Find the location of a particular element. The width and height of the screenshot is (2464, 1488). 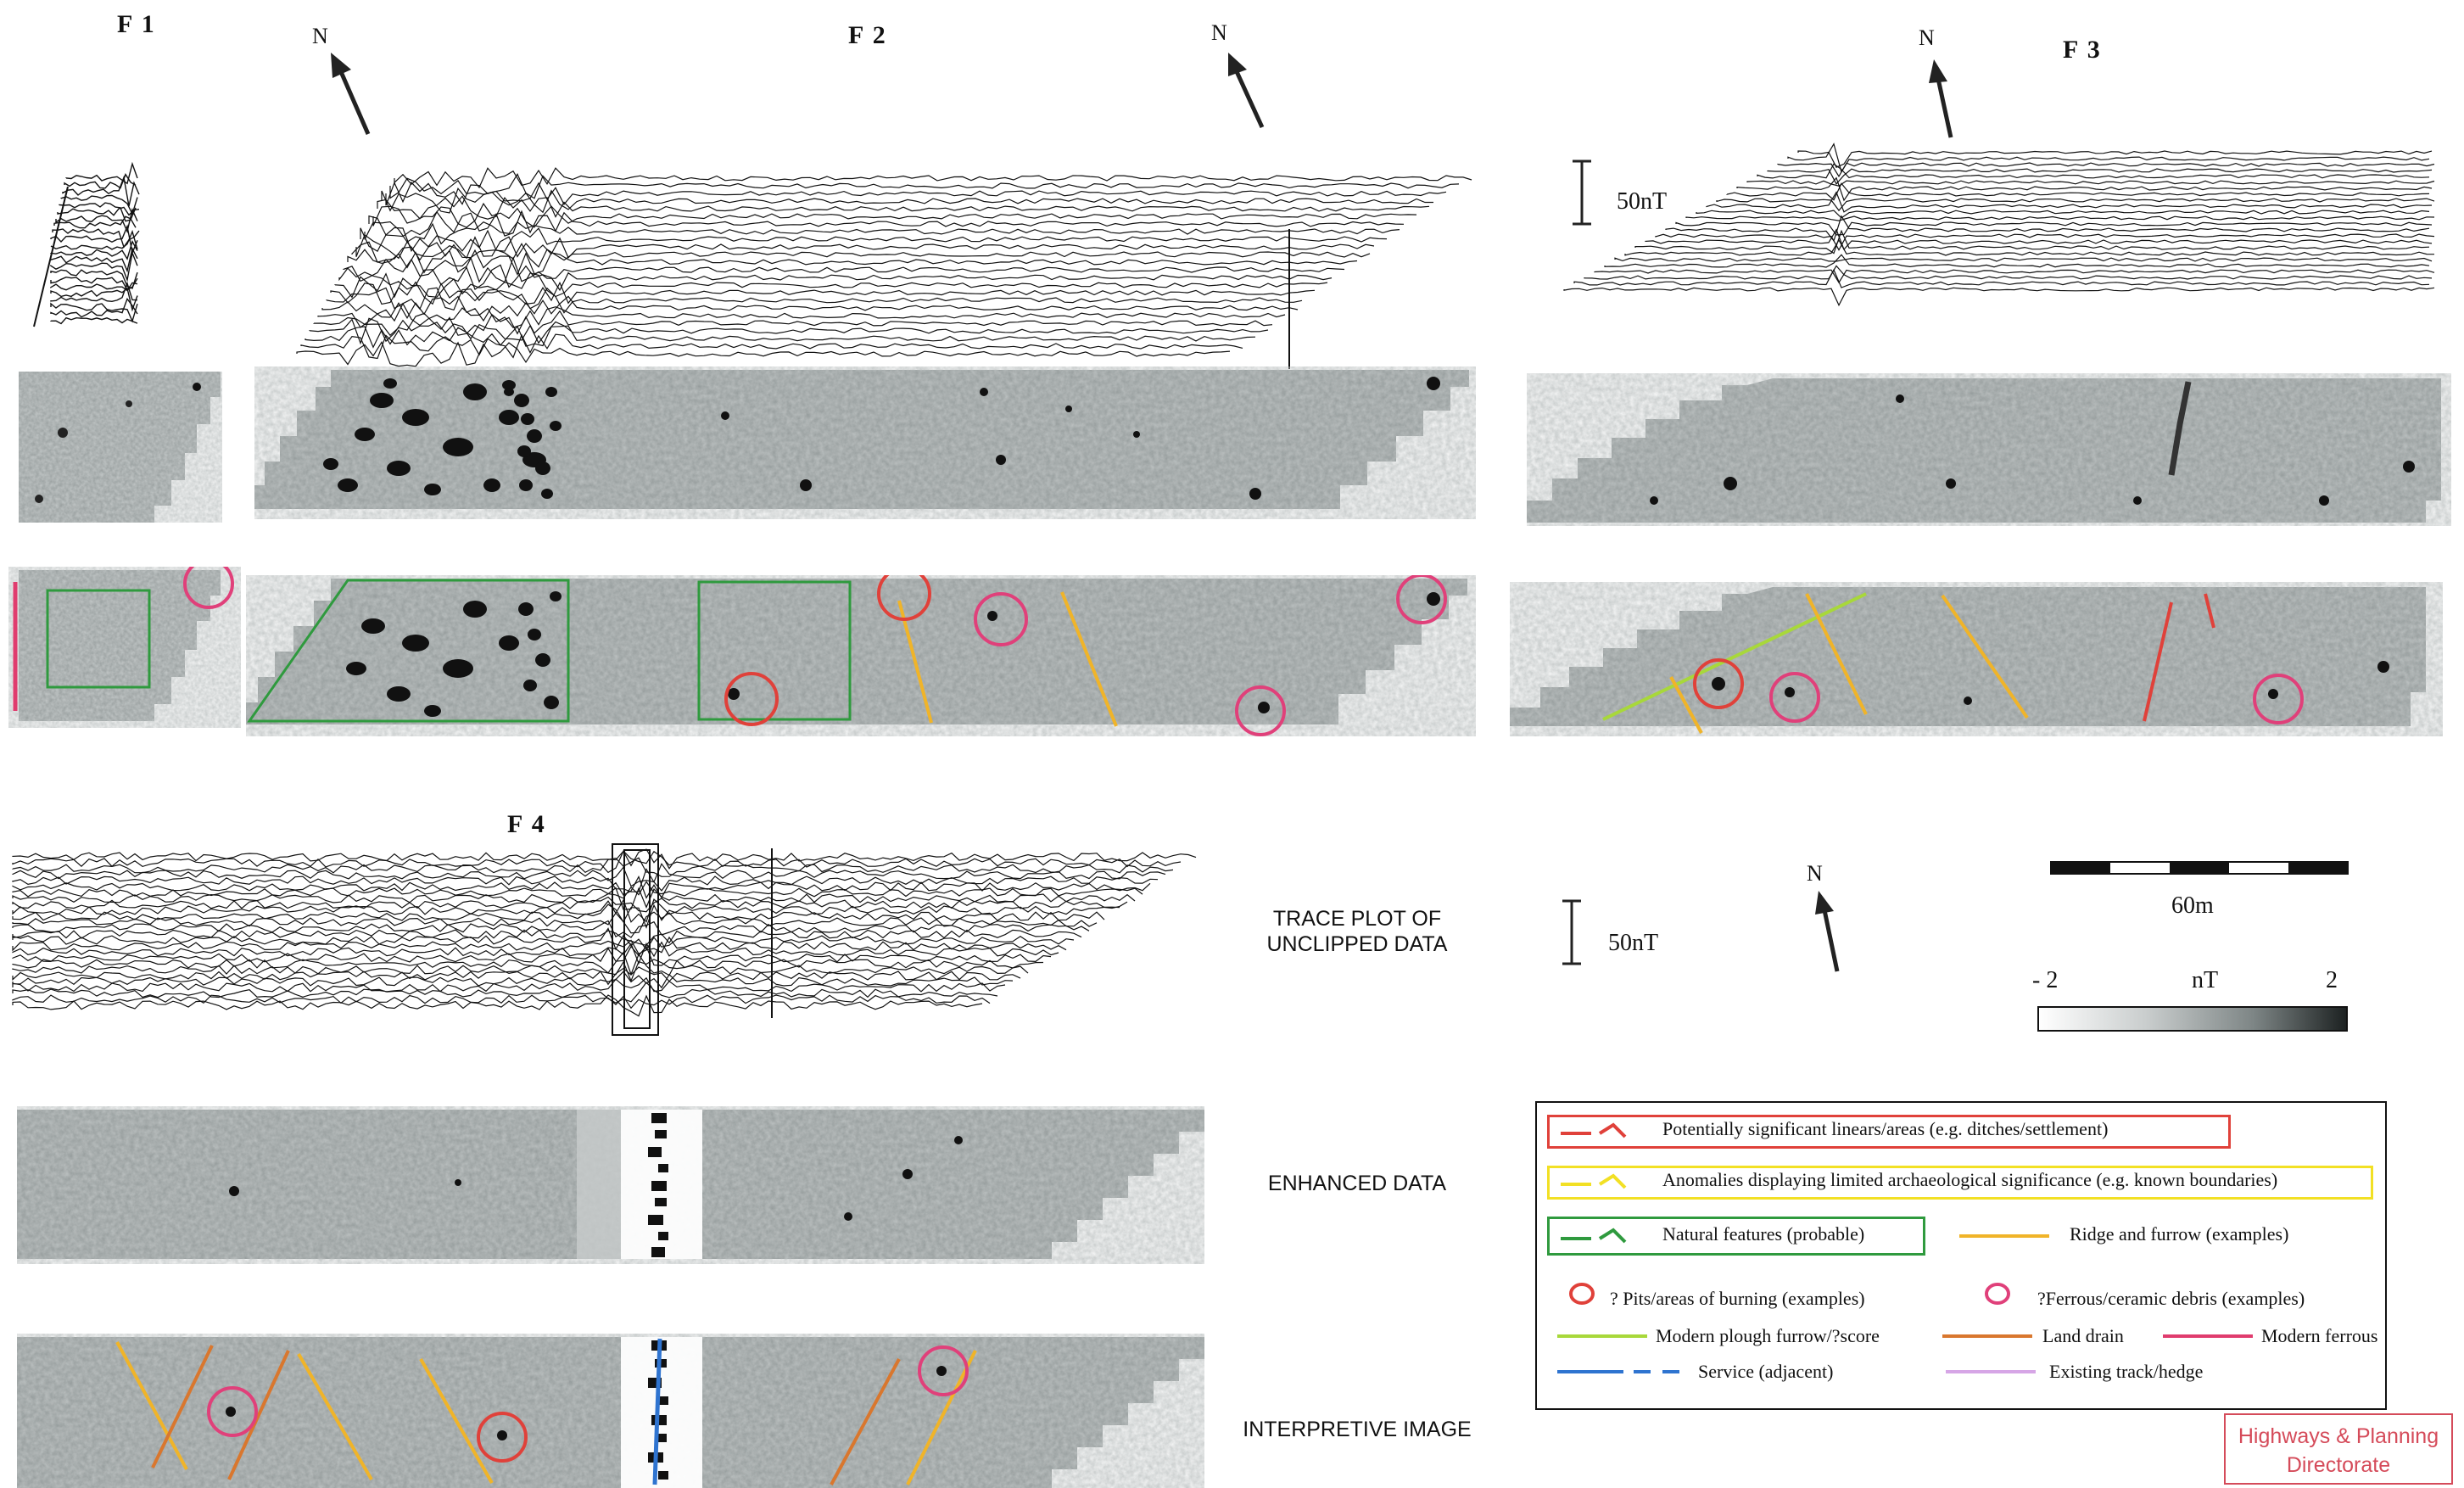

trace-row-label-line2: UNCLIPPED DATA is located at coordinates (1357, 944).